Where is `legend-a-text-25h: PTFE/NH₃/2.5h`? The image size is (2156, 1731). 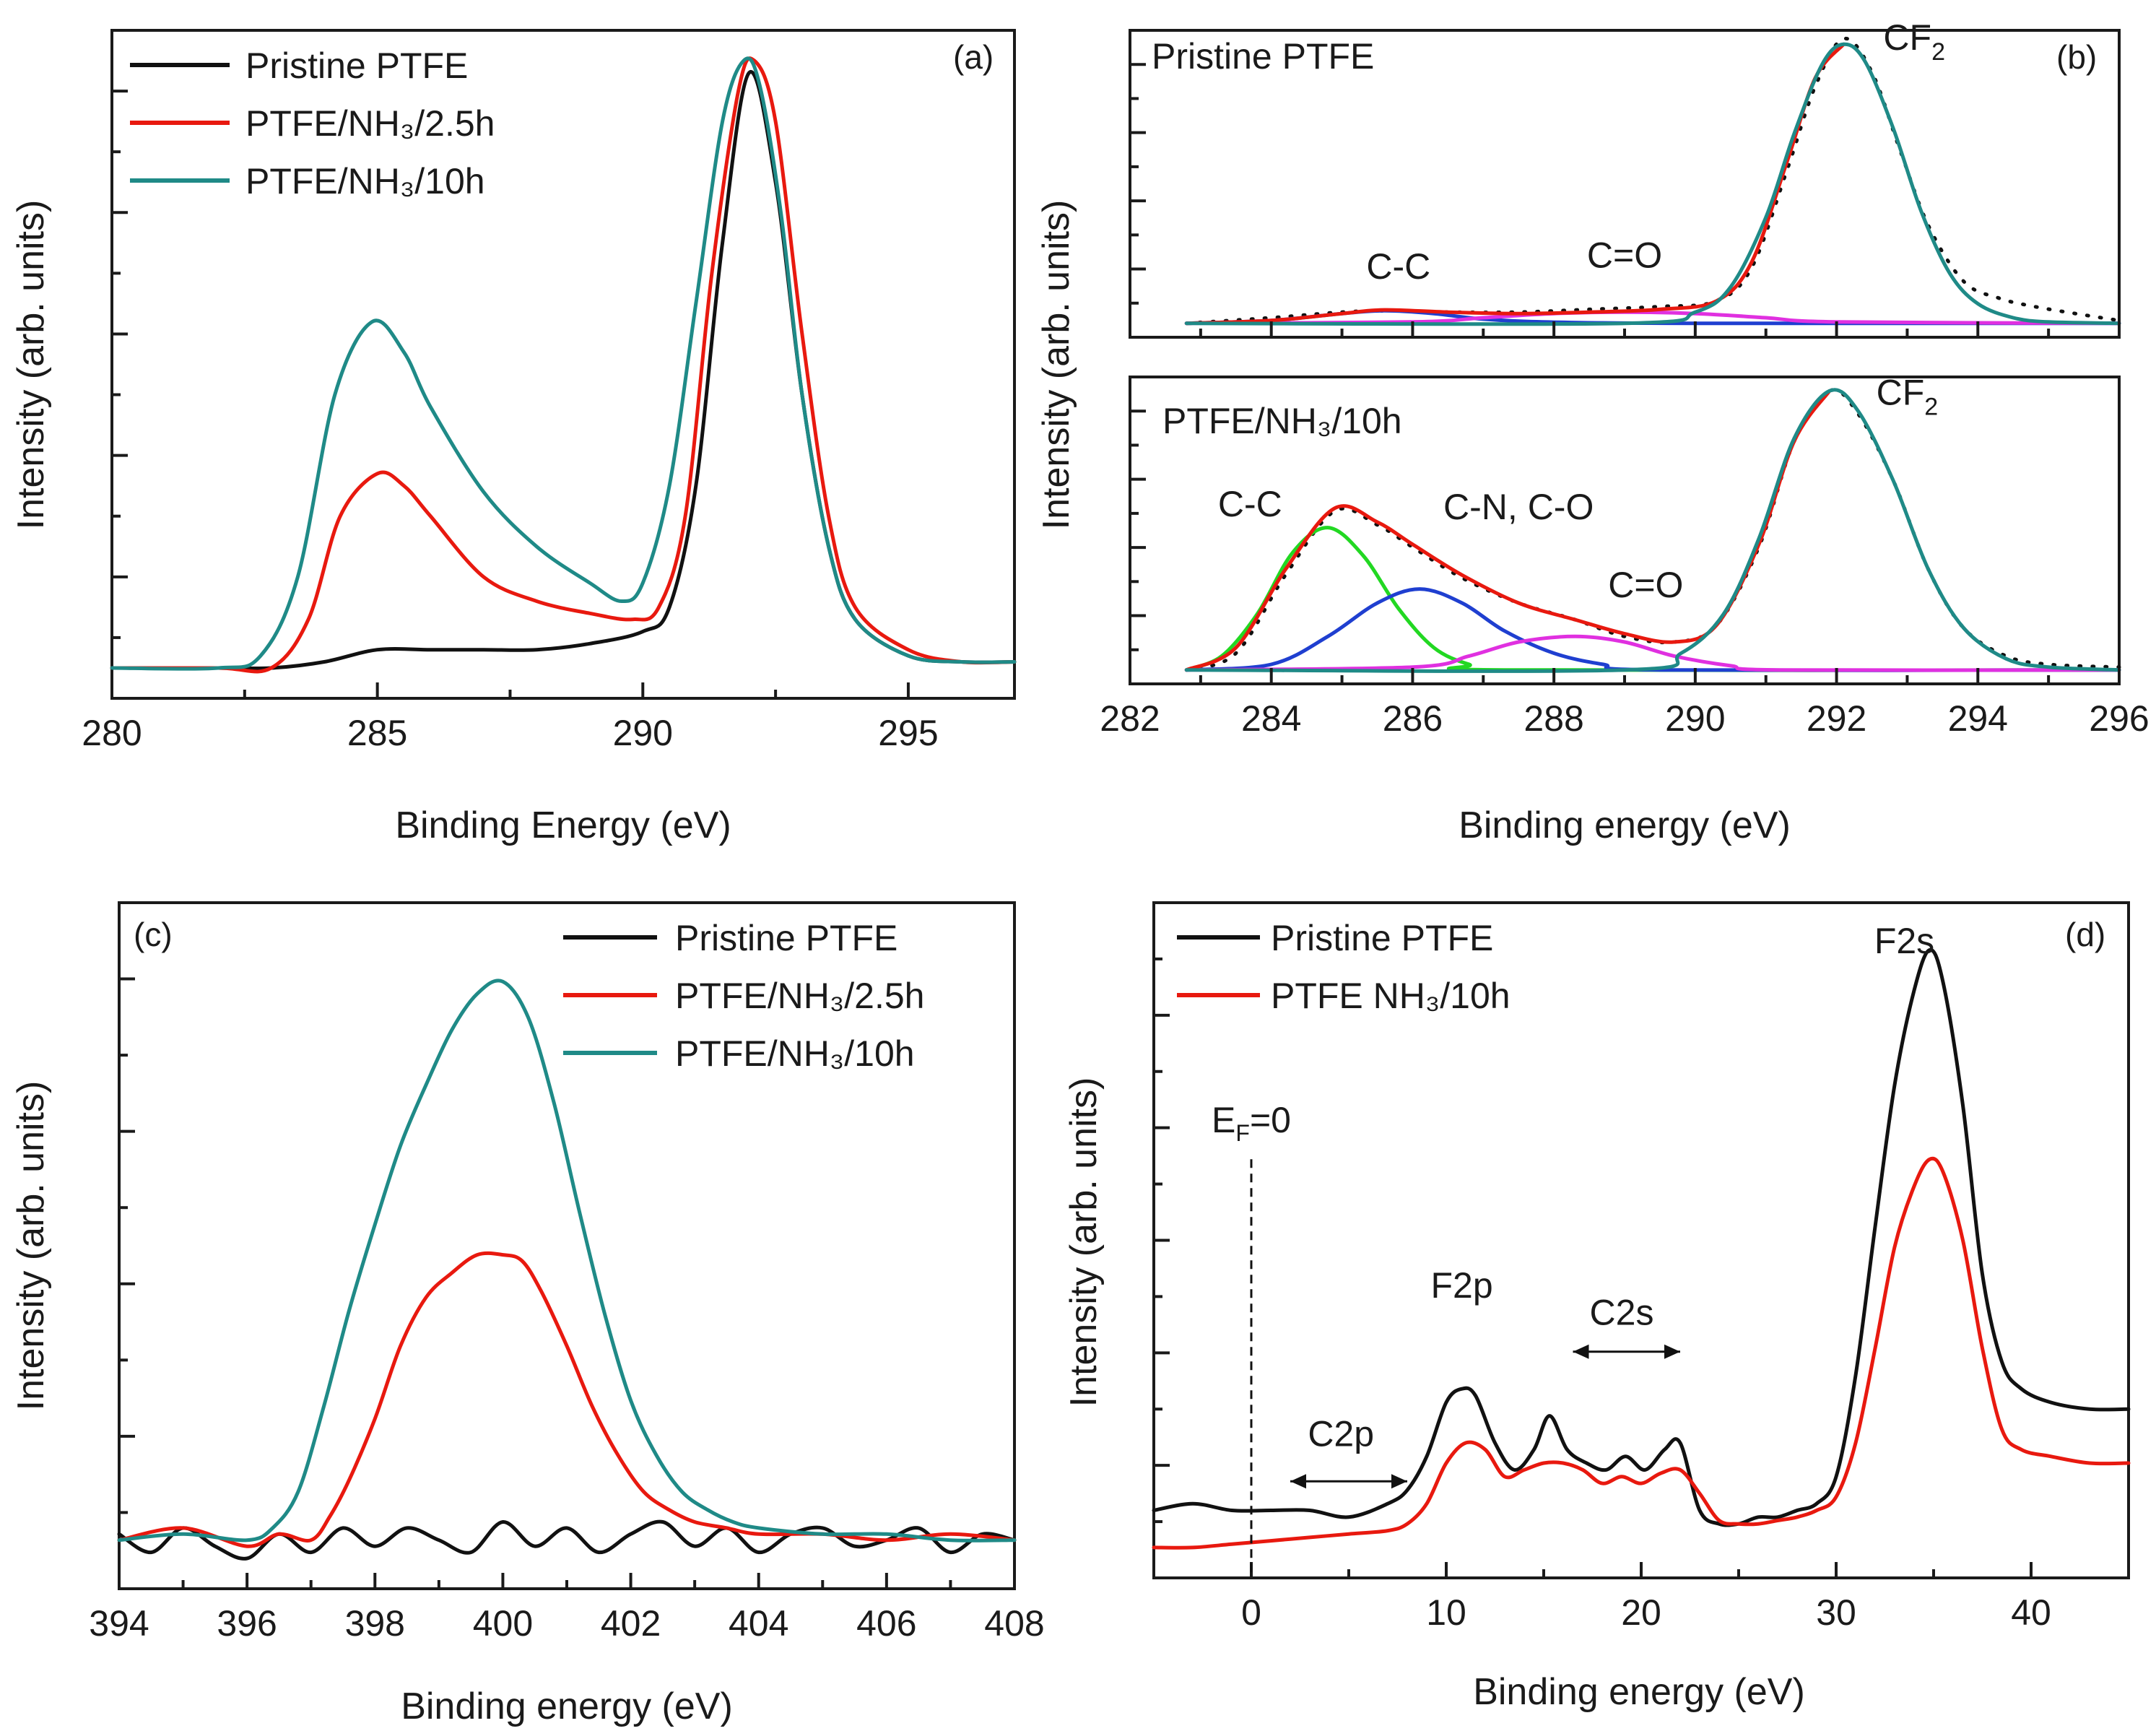 legend-a-text-25h: PTFE/NH₃/2.5h is located at coordinates (370, 123).